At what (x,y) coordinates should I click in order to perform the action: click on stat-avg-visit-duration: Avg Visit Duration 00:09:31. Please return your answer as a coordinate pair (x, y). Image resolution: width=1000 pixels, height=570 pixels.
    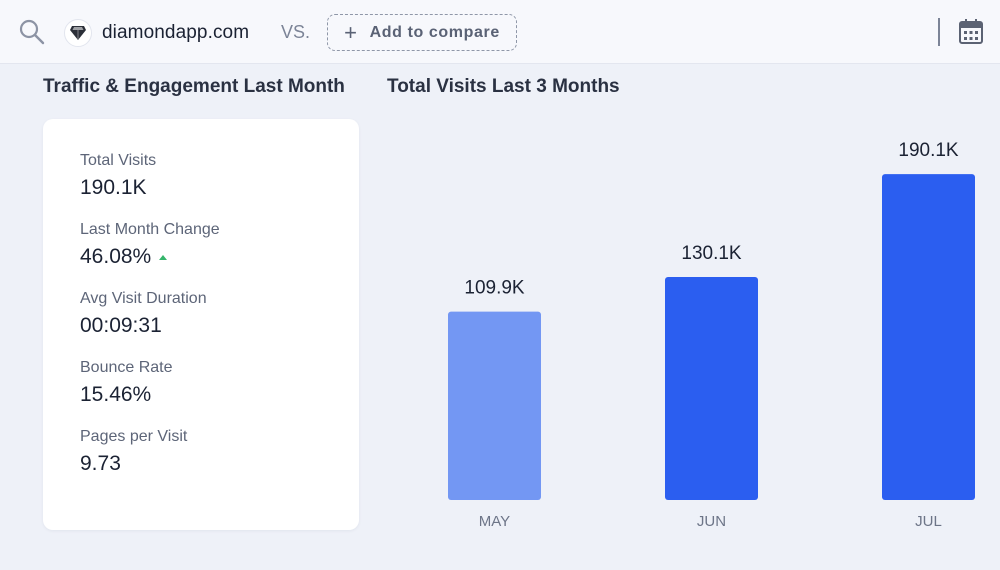
    Looking at the image, I should click on (143, 314).